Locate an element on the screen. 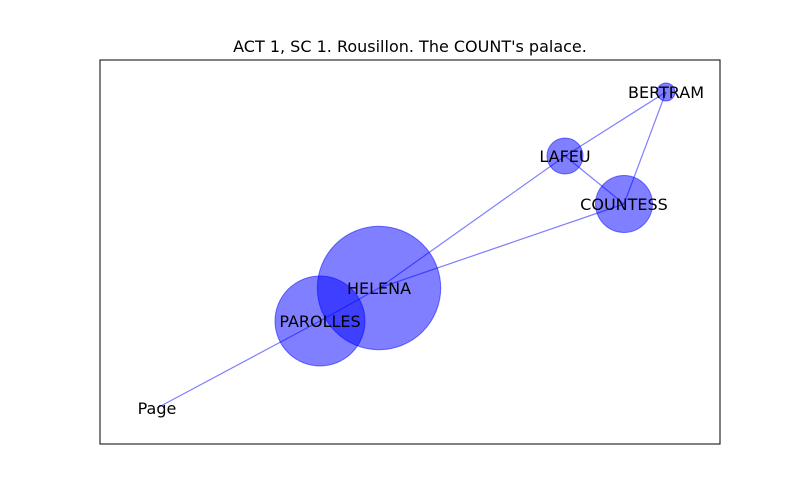 The image size is (800, 500). node-label-lafeu: LAFEU is located at coordinates (564, 156).